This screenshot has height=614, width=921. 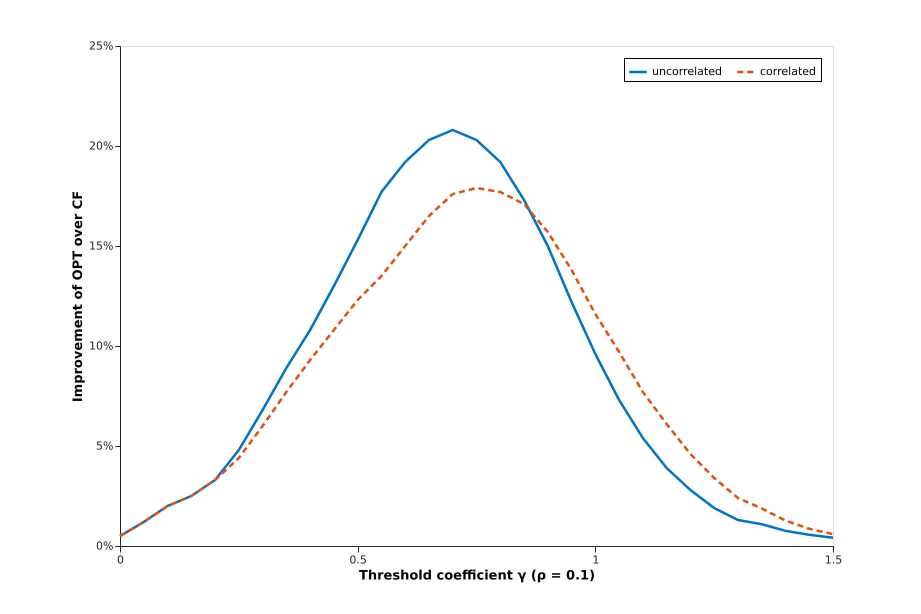 What do you see at coordinates (101, 346) in the screenshot?
I see `y-tick-label: 10%` at bounding box center [101, 346].